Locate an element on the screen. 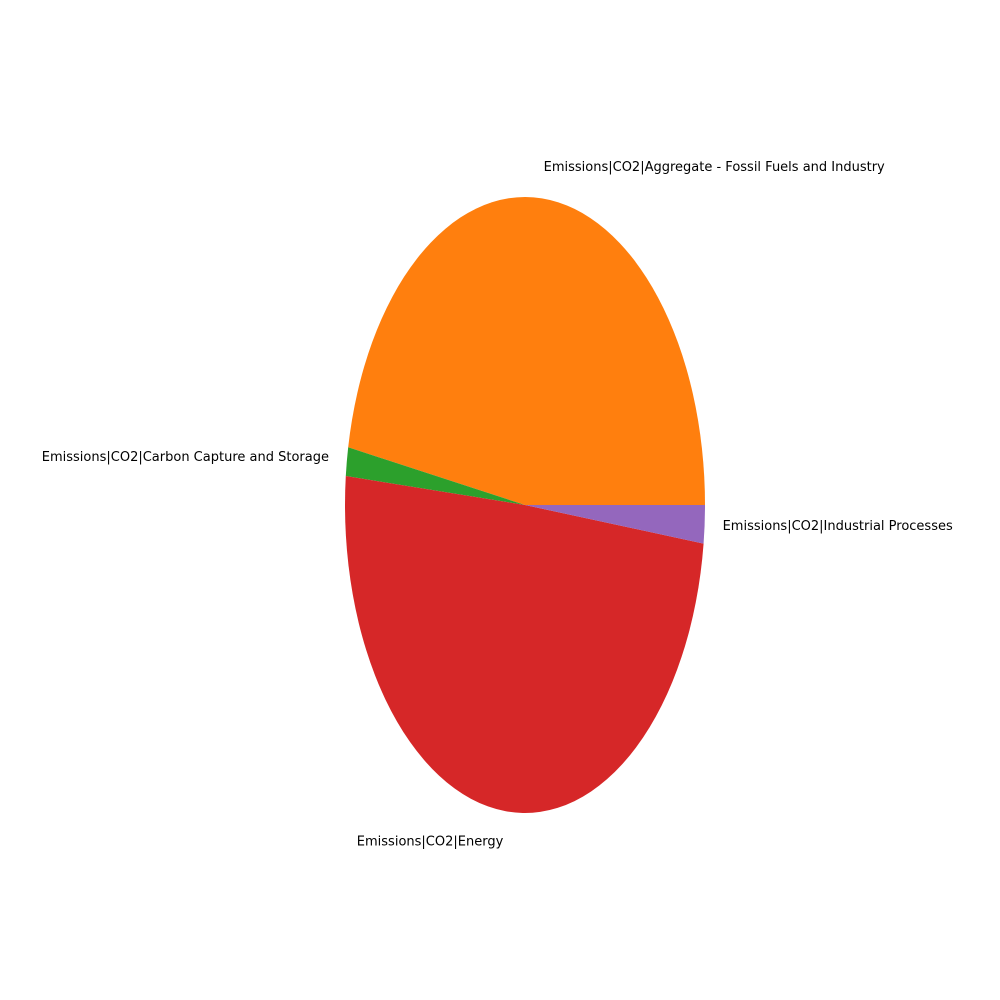 This screenshot has width=1000, height=1000. pie-label-1: Emissions|CO2|Carbon Capture and Storage is located at coordinates (185, 457).